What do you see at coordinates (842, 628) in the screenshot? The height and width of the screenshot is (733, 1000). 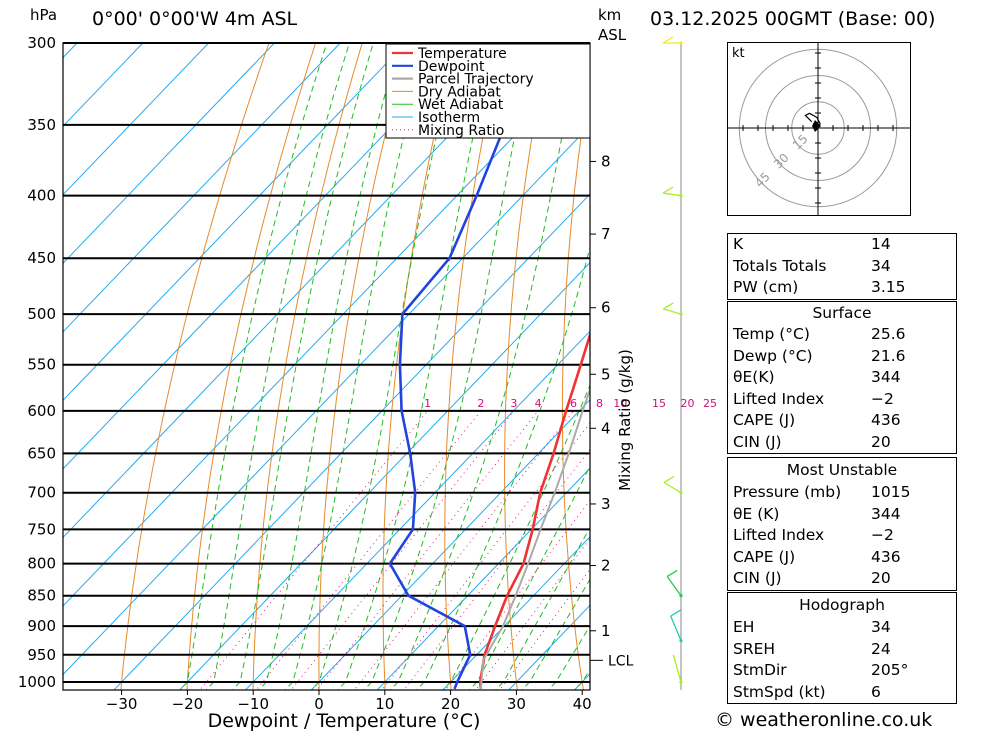 I see `index-row: EH 34` at bounding box center [842, 628].